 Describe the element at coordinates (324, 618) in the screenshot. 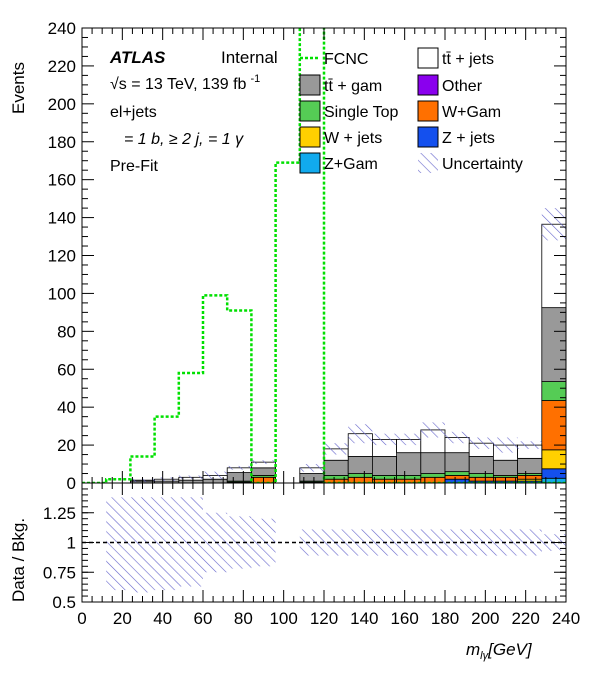

I see `x-tick-label-120: 120` at that location.